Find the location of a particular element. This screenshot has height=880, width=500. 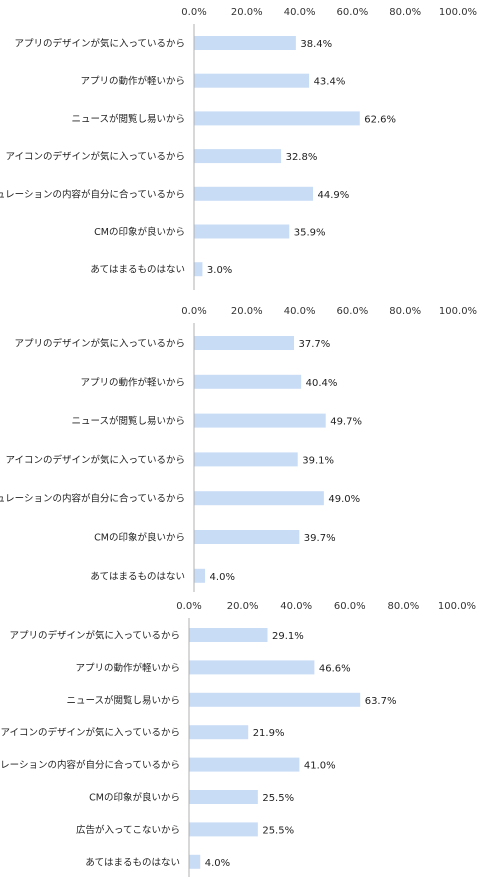

data-label: 49.7% is located at coordinates (346, 422).